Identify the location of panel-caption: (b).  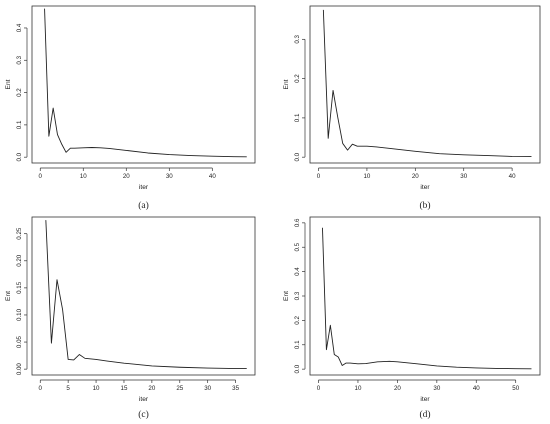
(424, 205).